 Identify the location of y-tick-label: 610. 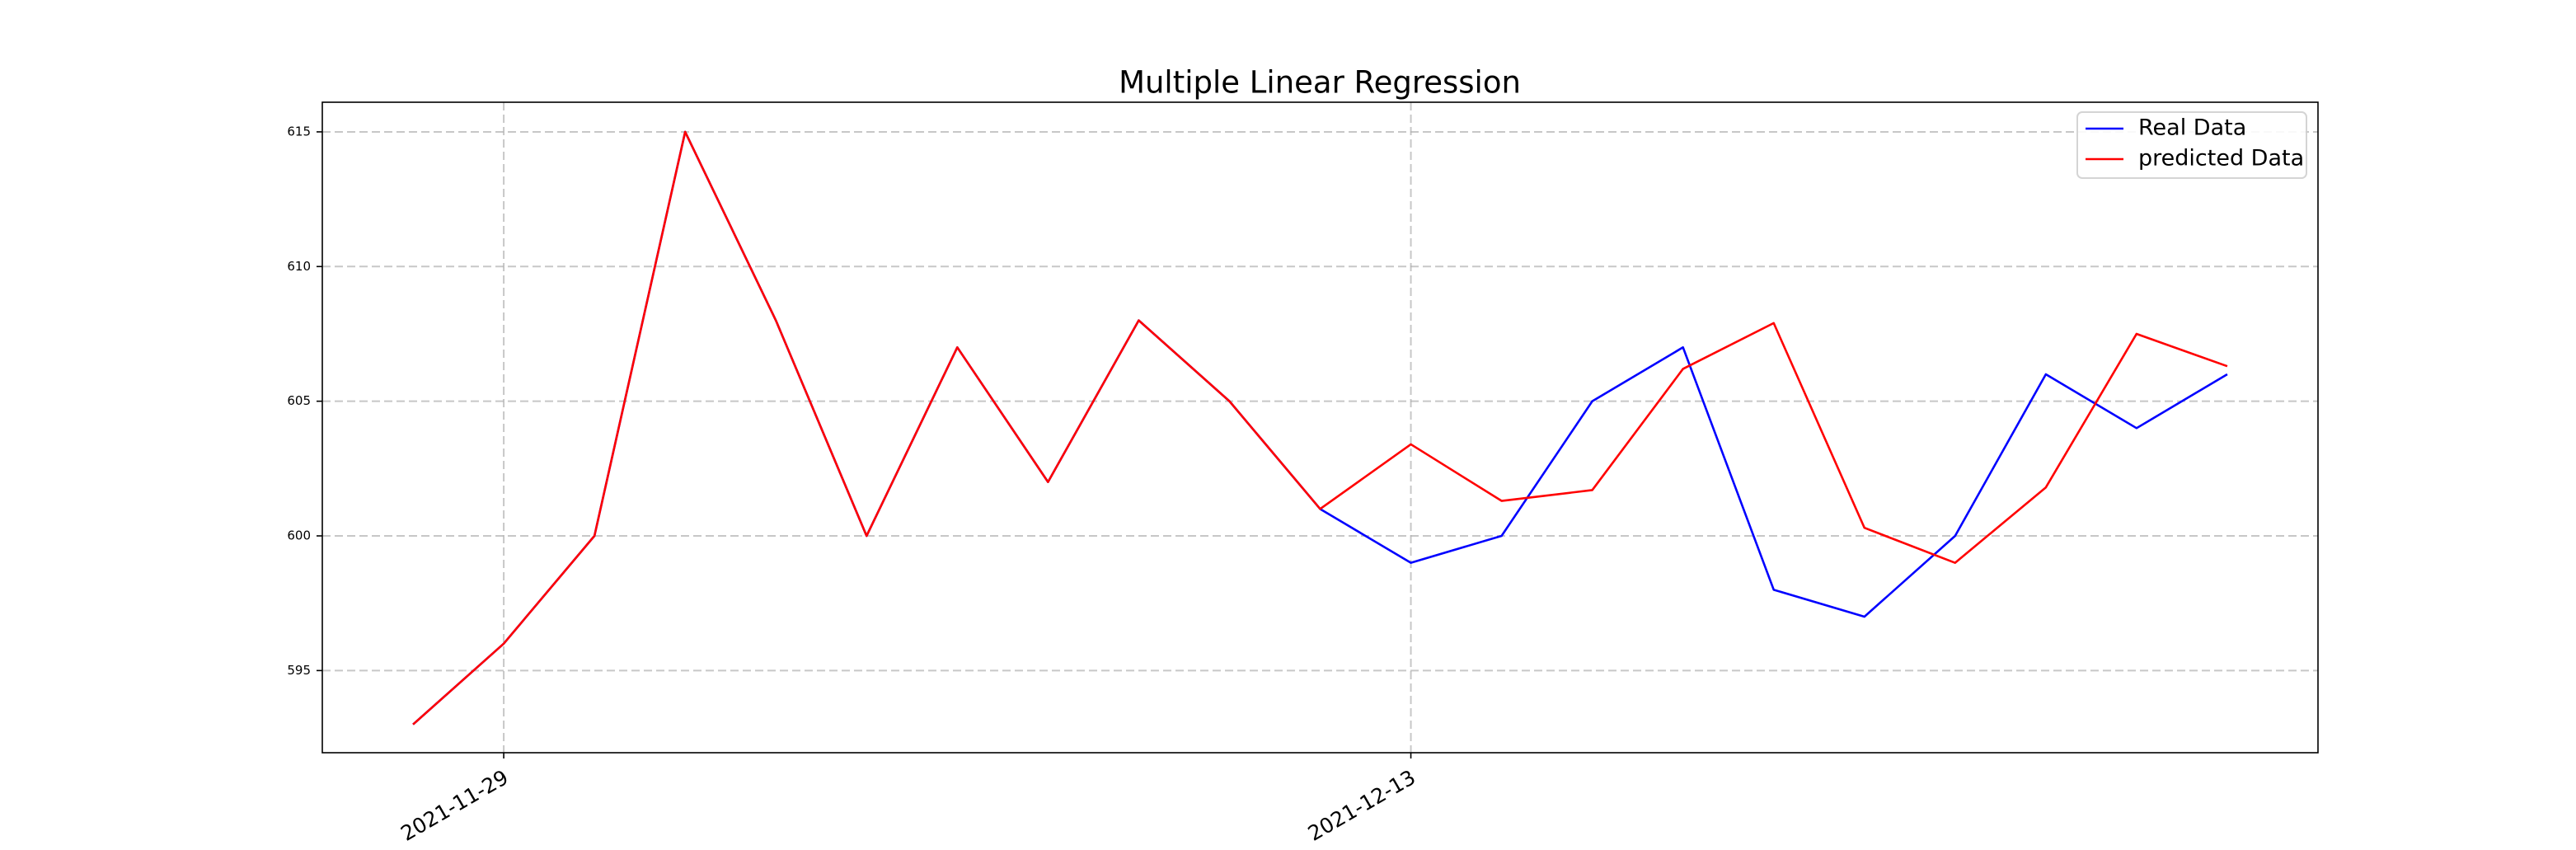
(299, 266).